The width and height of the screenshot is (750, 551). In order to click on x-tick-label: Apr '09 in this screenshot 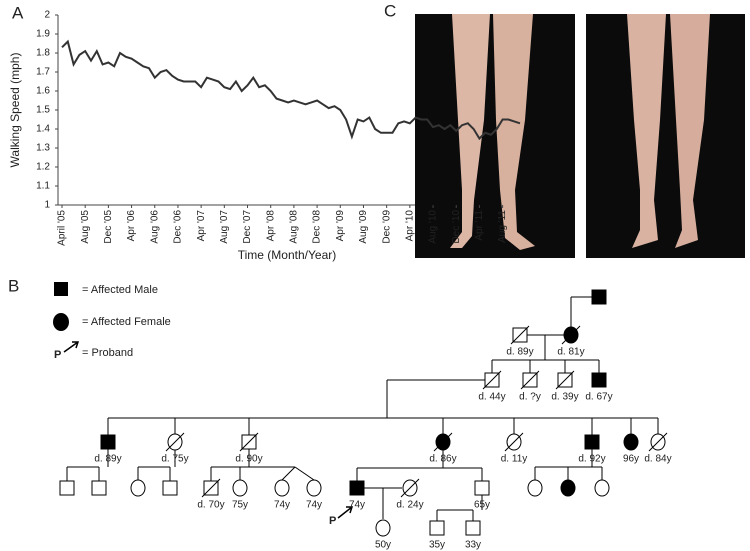, I will do `click(340, 226)`.